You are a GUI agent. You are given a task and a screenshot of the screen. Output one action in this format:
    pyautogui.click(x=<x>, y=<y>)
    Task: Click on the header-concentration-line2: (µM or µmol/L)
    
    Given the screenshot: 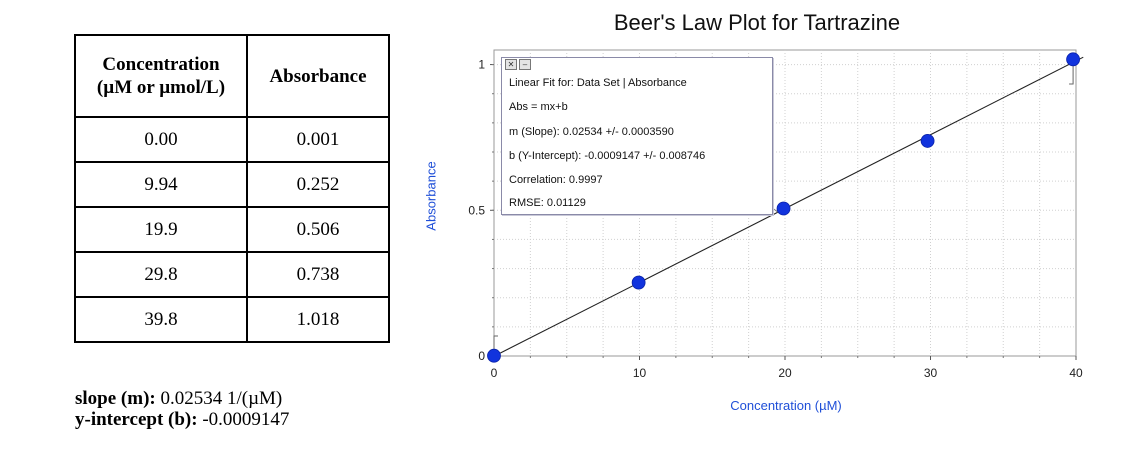 What is the action you would take?
    pyautogui.click(x=161, y=87)
    